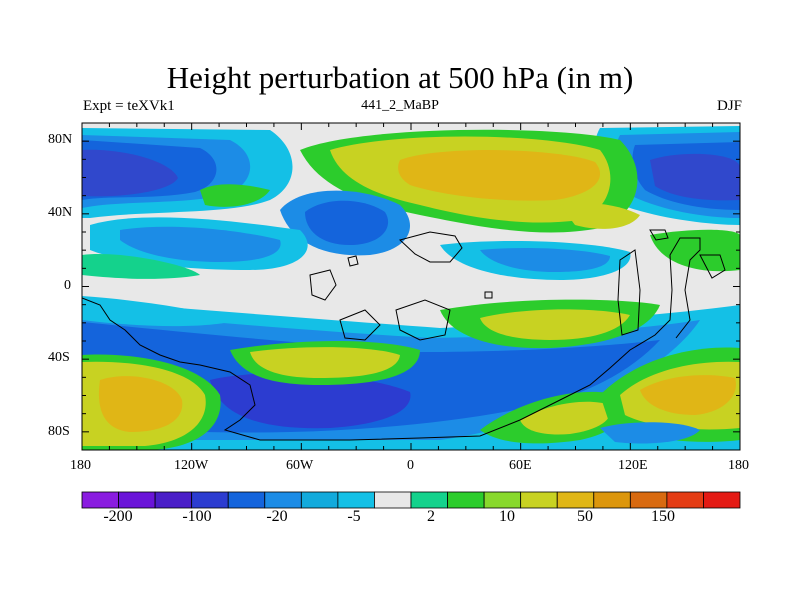 The width and height of the screenshot is (800, 600). Describe the element at coordinates (729, 106) in the screenshot. I see `season-label: DJF` at that location.